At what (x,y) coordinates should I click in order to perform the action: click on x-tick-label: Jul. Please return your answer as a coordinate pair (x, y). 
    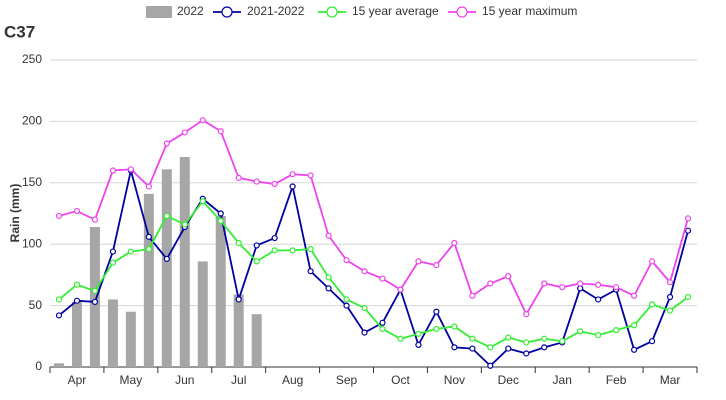
    Looking at the image, I should click on (238, 380).